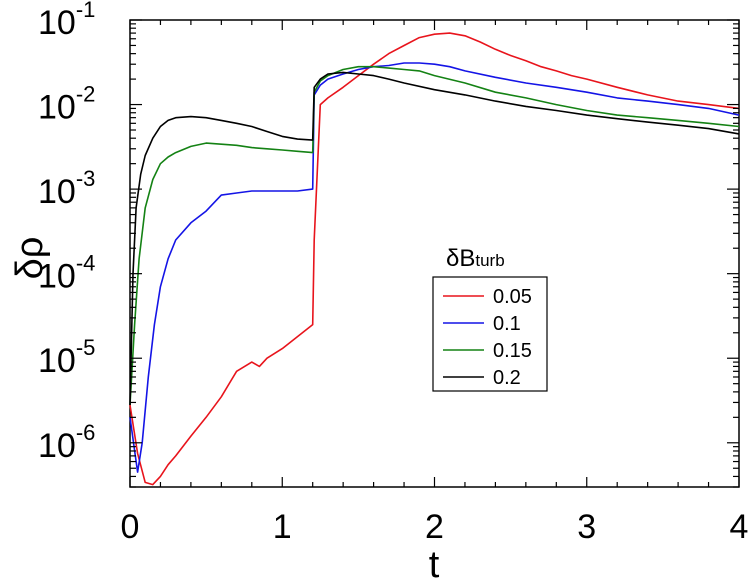 The height and width of the screenshot is (580, 750). I want to click on x-tick-label: 4, so click(739, 527).